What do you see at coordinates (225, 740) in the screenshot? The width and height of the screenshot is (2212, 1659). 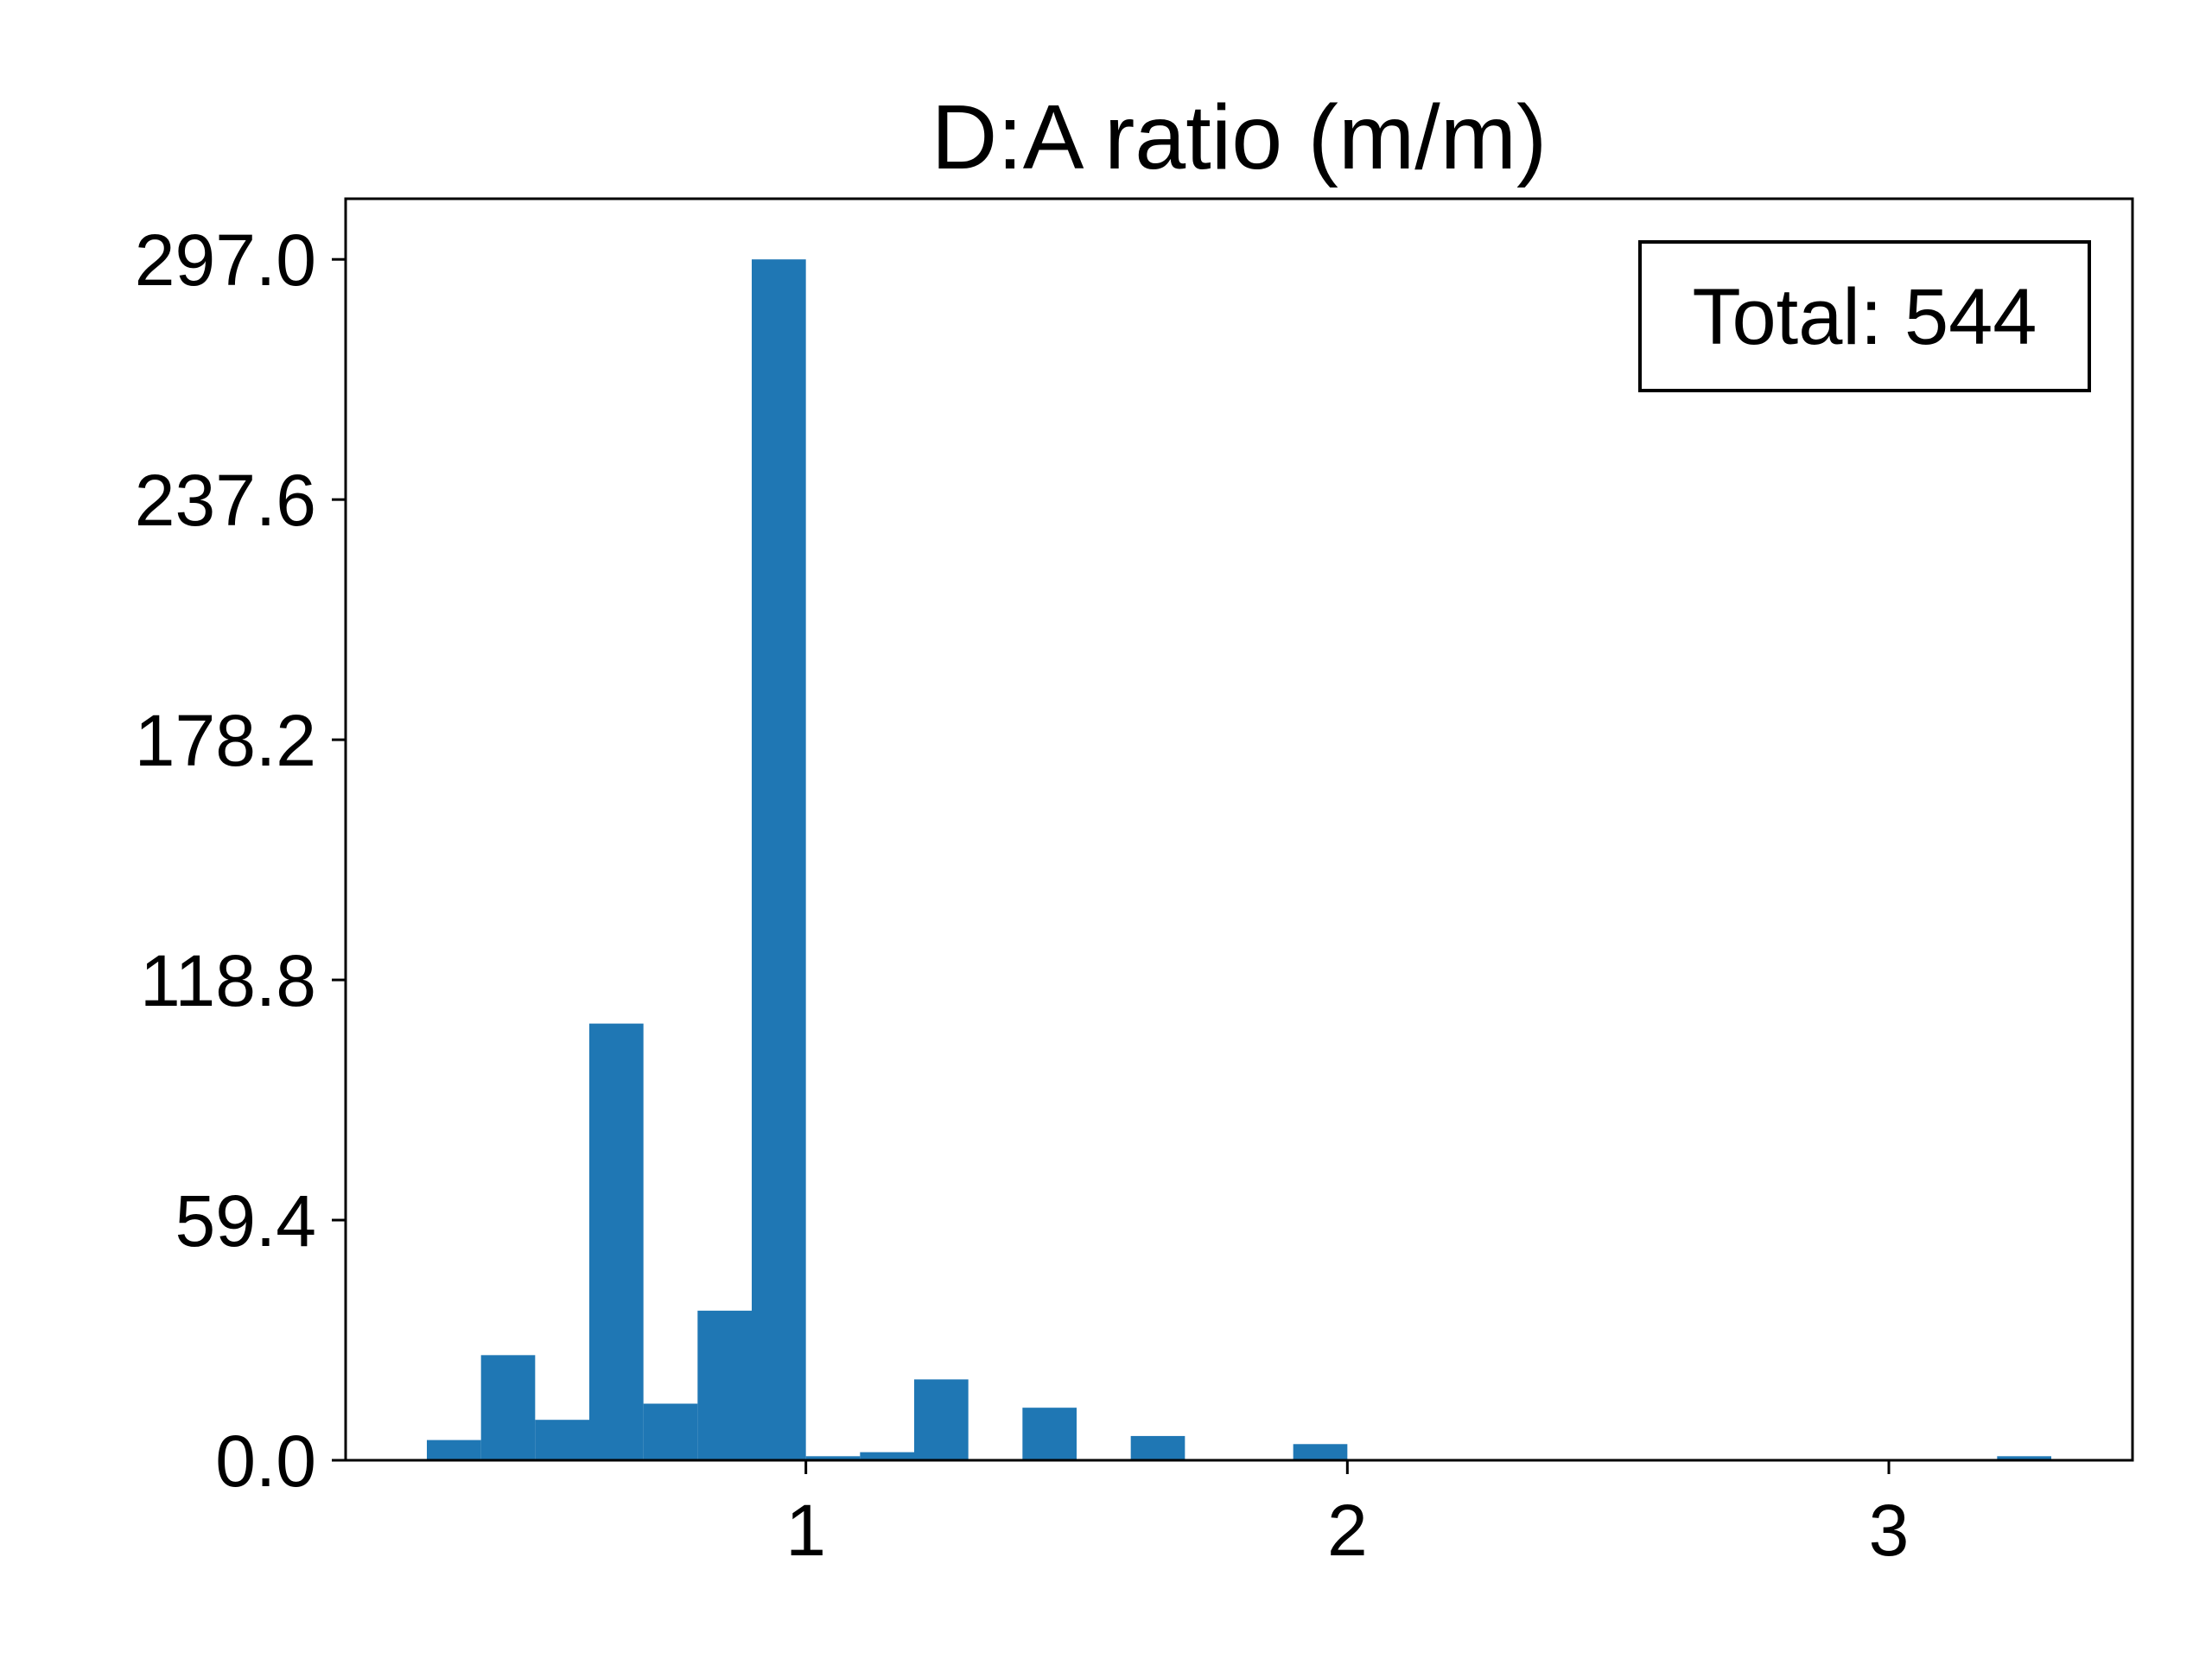 I see `y-tick-label: 178.2` at bounding box center [225, 740].